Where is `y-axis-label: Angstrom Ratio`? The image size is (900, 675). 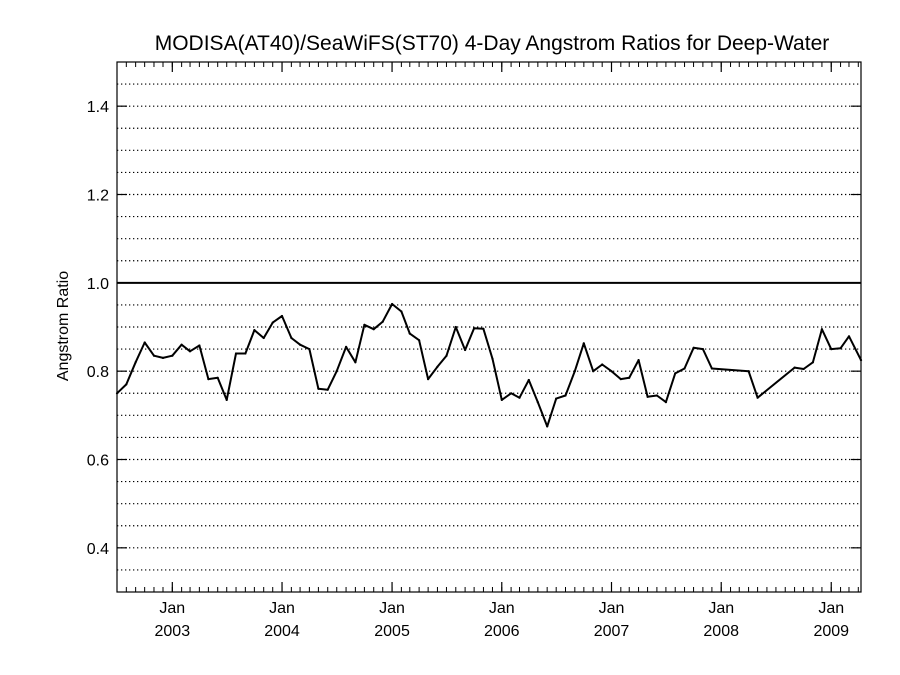 y-axis-label: Angstrom Ratio is located at coordinates (63, 326).